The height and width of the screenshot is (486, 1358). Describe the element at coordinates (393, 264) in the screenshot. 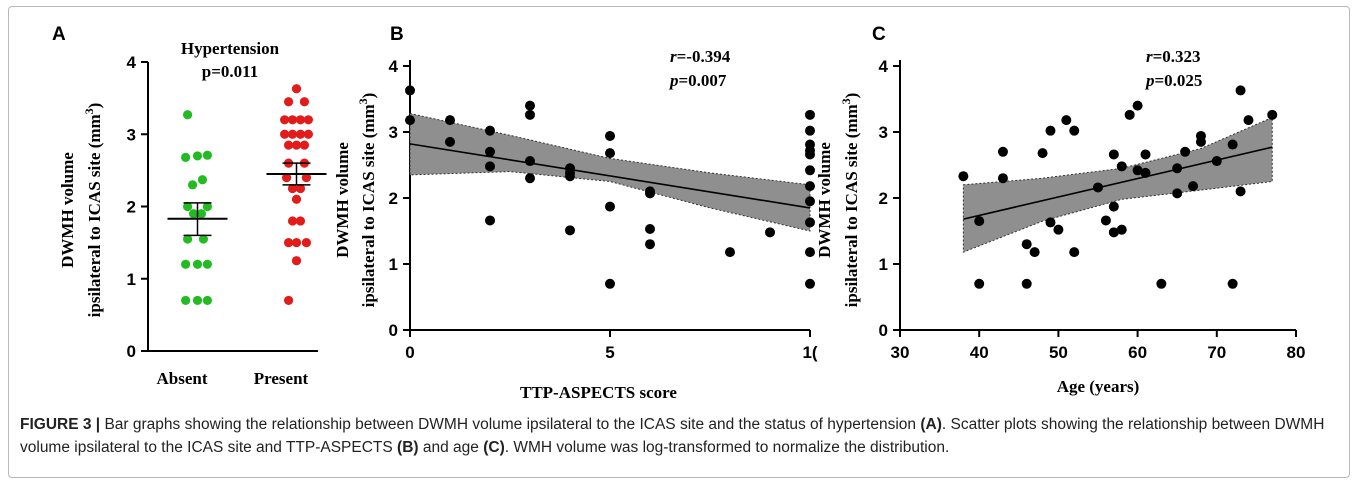

I see `panel-b-ytick-label: 1` at that location.